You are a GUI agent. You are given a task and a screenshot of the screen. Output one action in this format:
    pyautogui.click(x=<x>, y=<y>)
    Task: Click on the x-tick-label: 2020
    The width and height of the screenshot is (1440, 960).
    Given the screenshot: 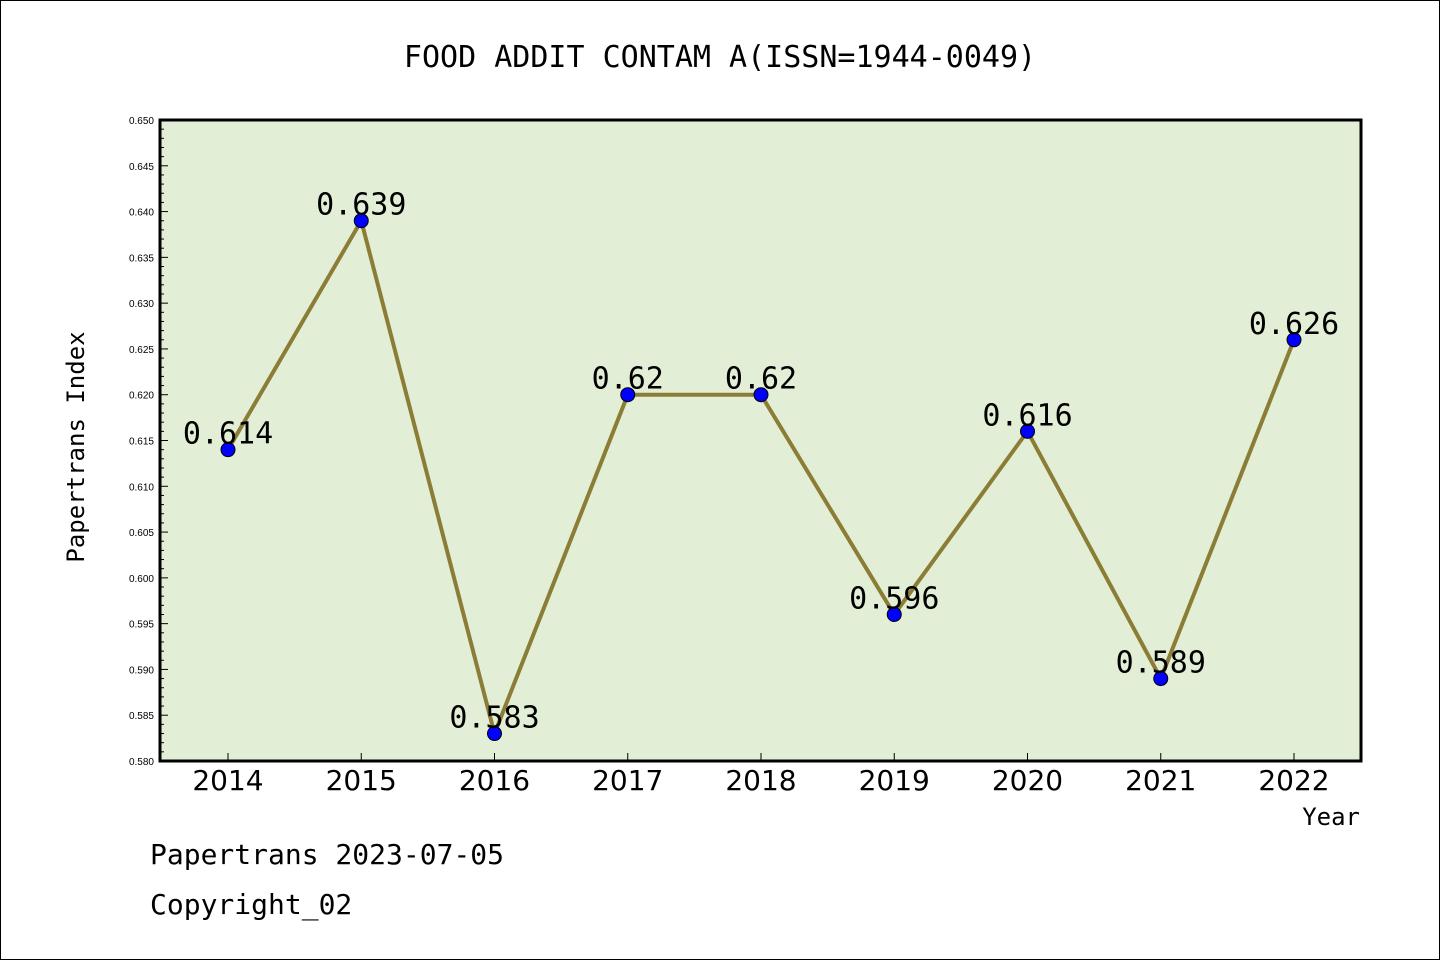 What is the action you would take?
    pyautogui.click(x=1027, y=780)
    